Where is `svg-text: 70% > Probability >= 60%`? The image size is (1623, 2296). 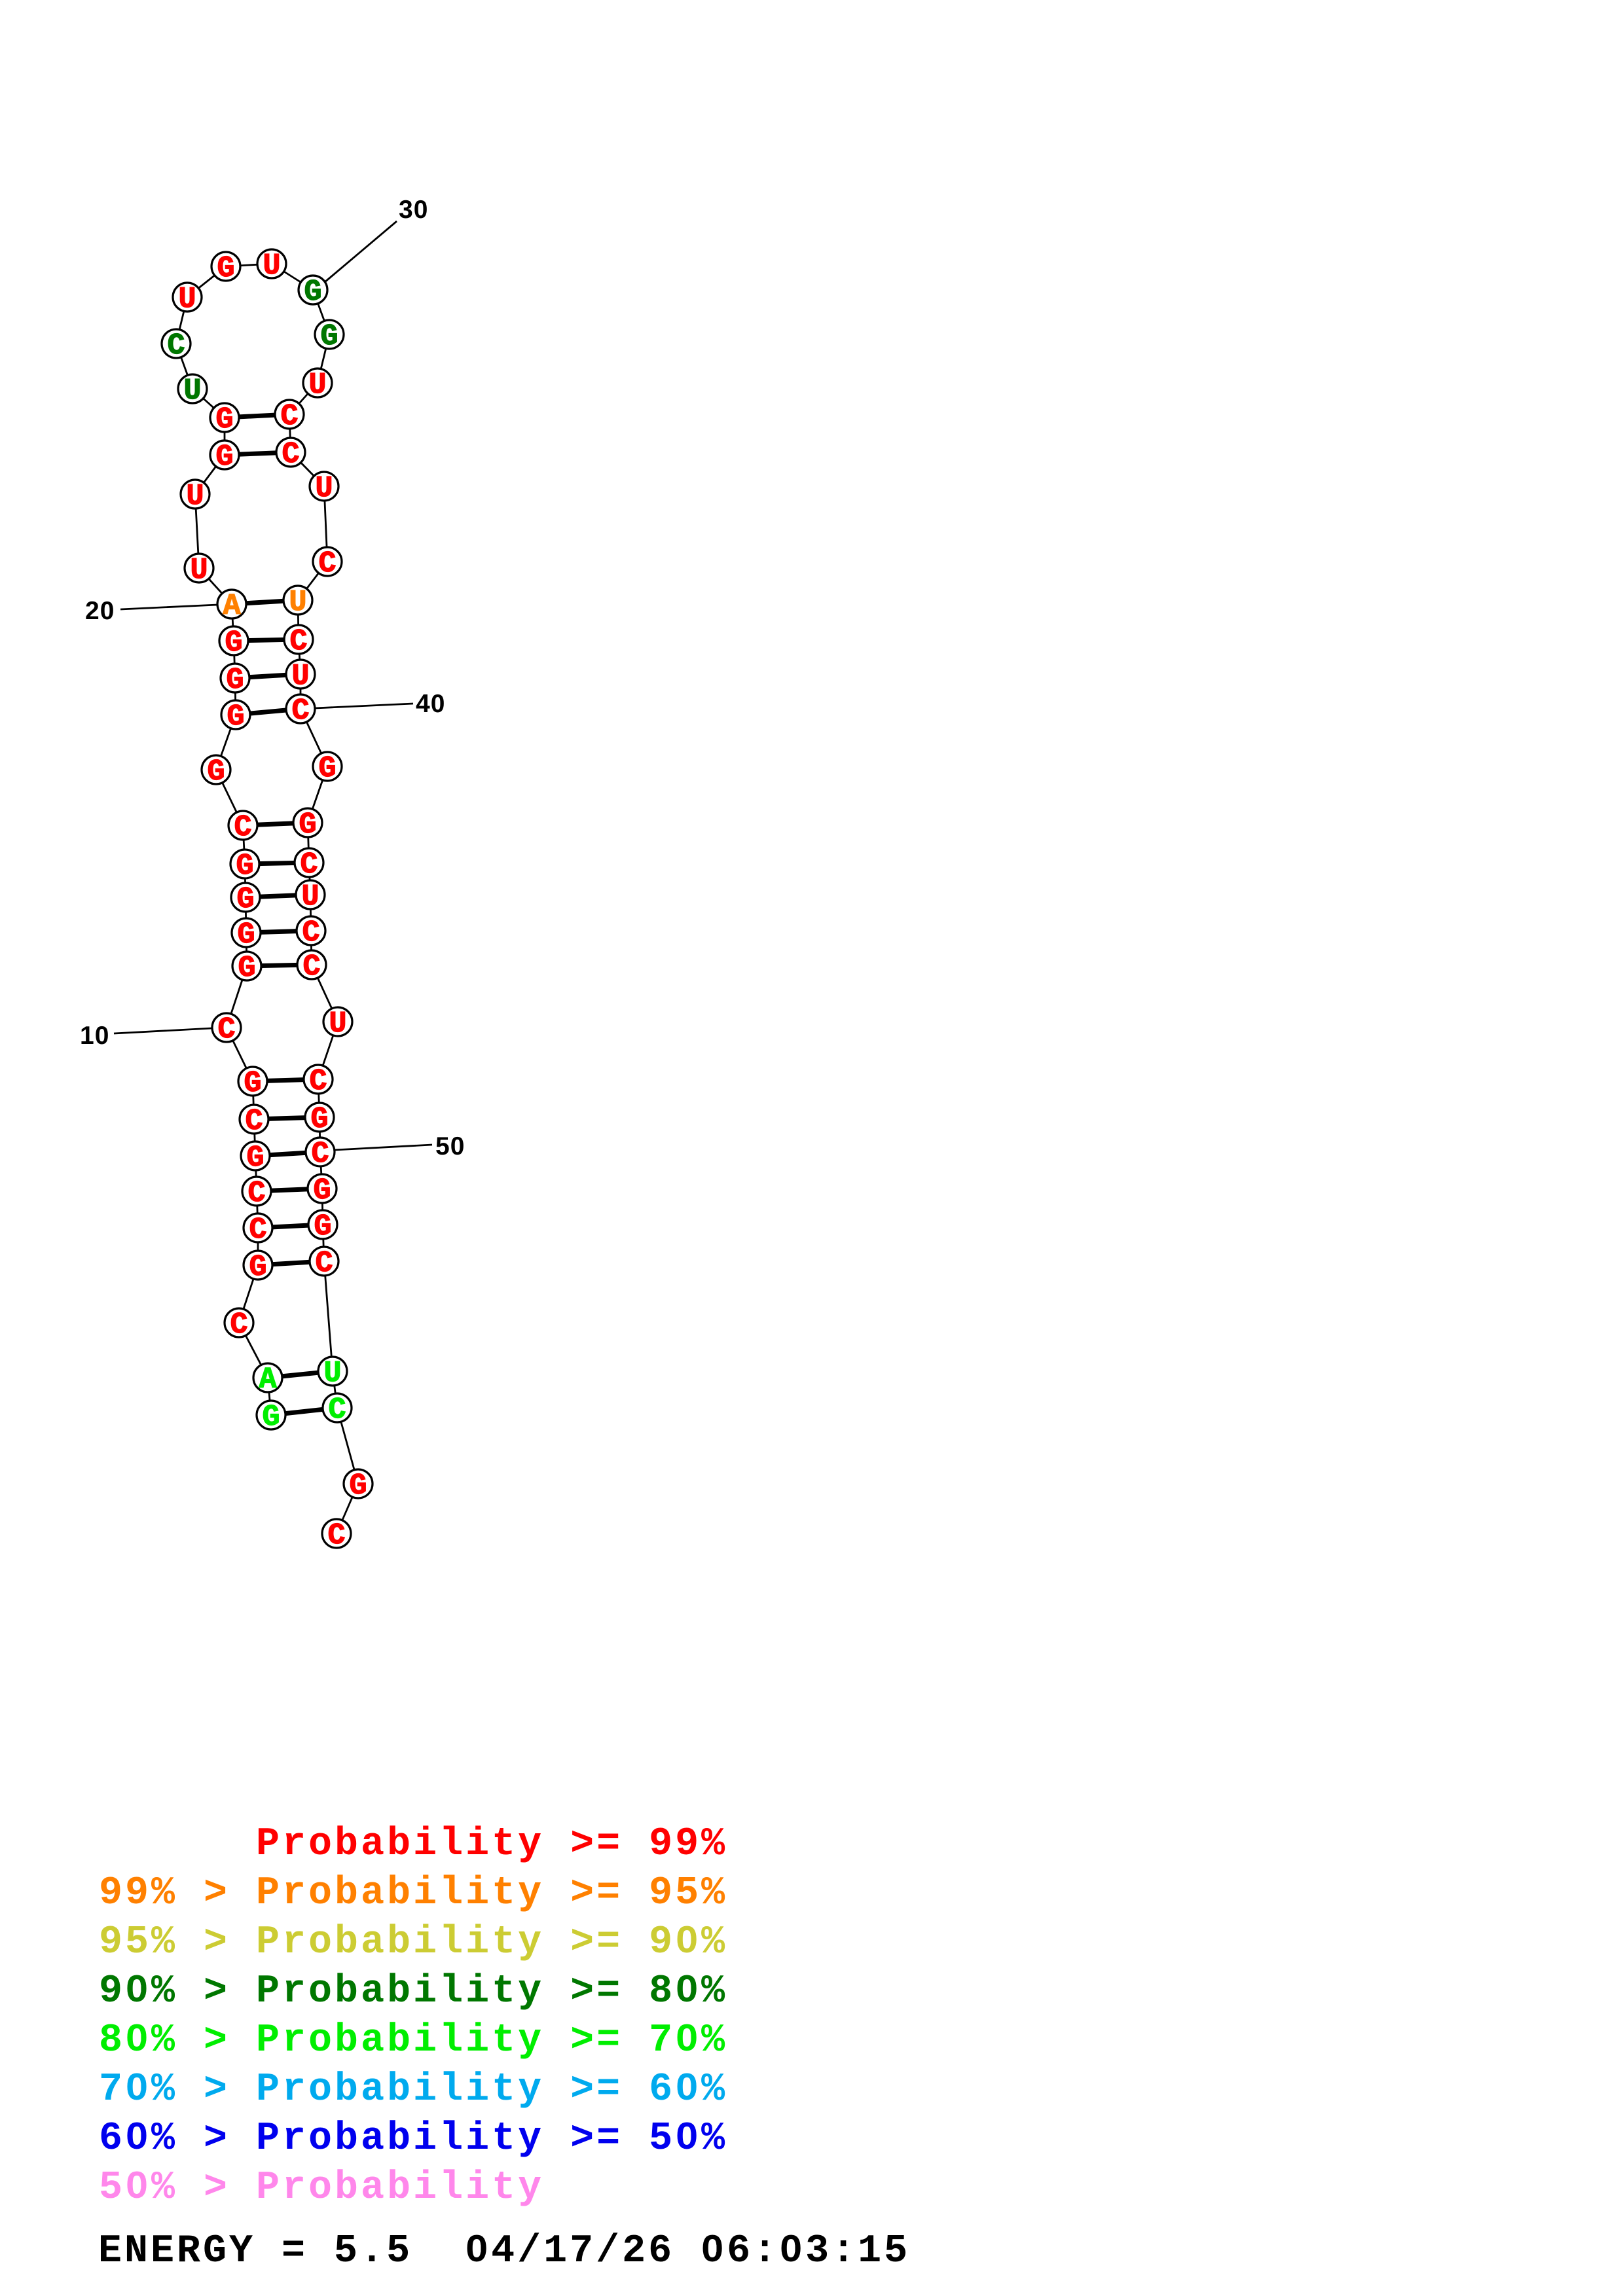
svg-text: 70% > Probability >= 60% is located at coordinates (413, 2090).